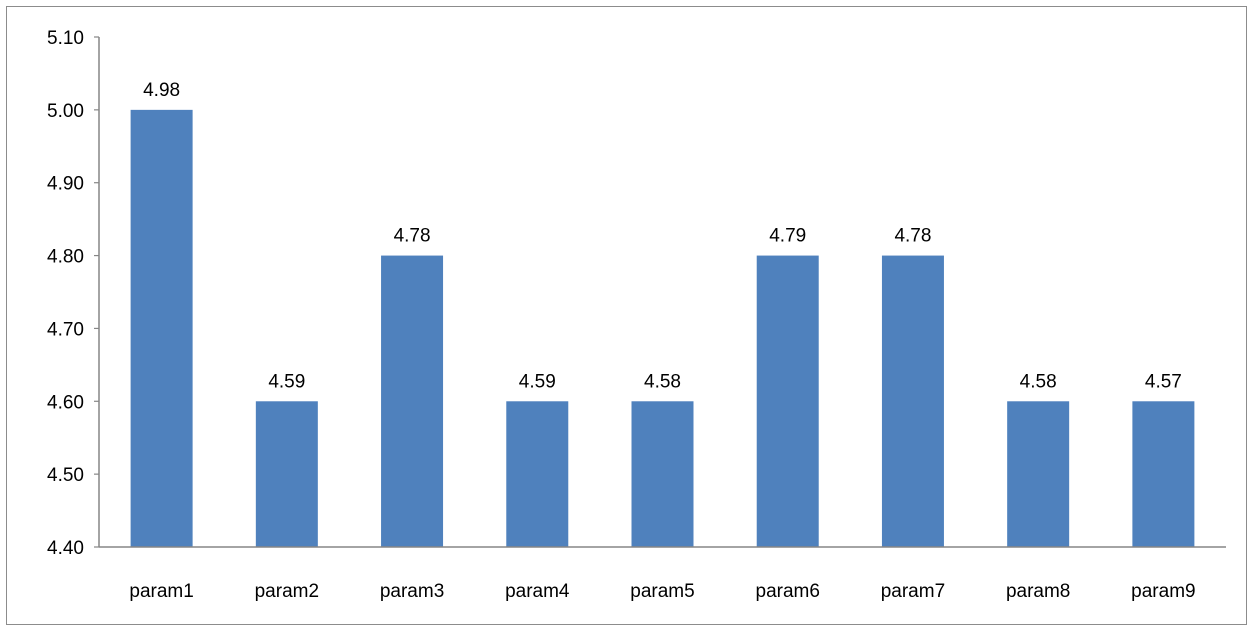 The height and width of the screenshot is (631, 1253). What do you see at coordinates (912, 236) in the screenshot?
I see `data-label-param7: 4.78` at bounding box center [912, 236].